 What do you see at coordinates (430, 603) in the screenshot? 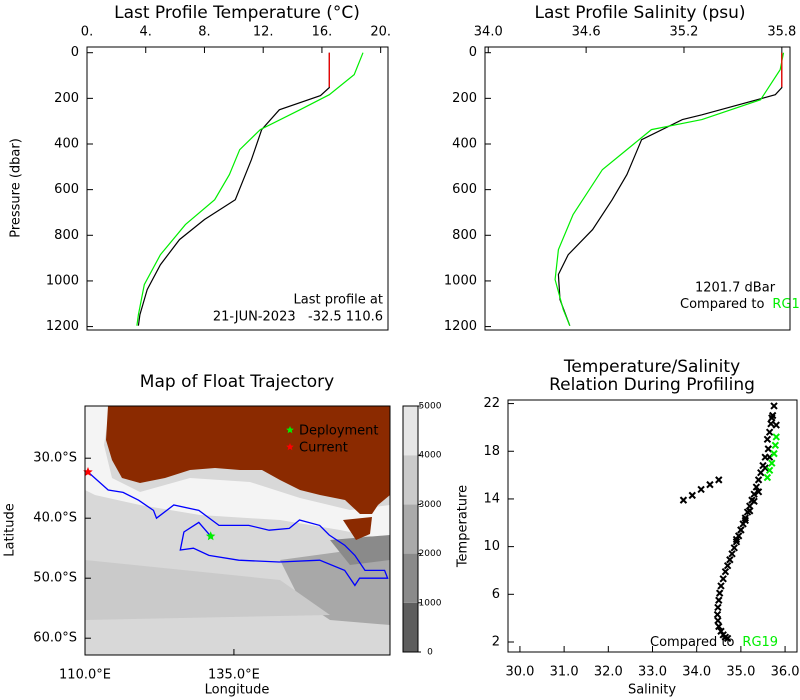
I see `colorbar-label: 1000` at bounding box center [430, 603].